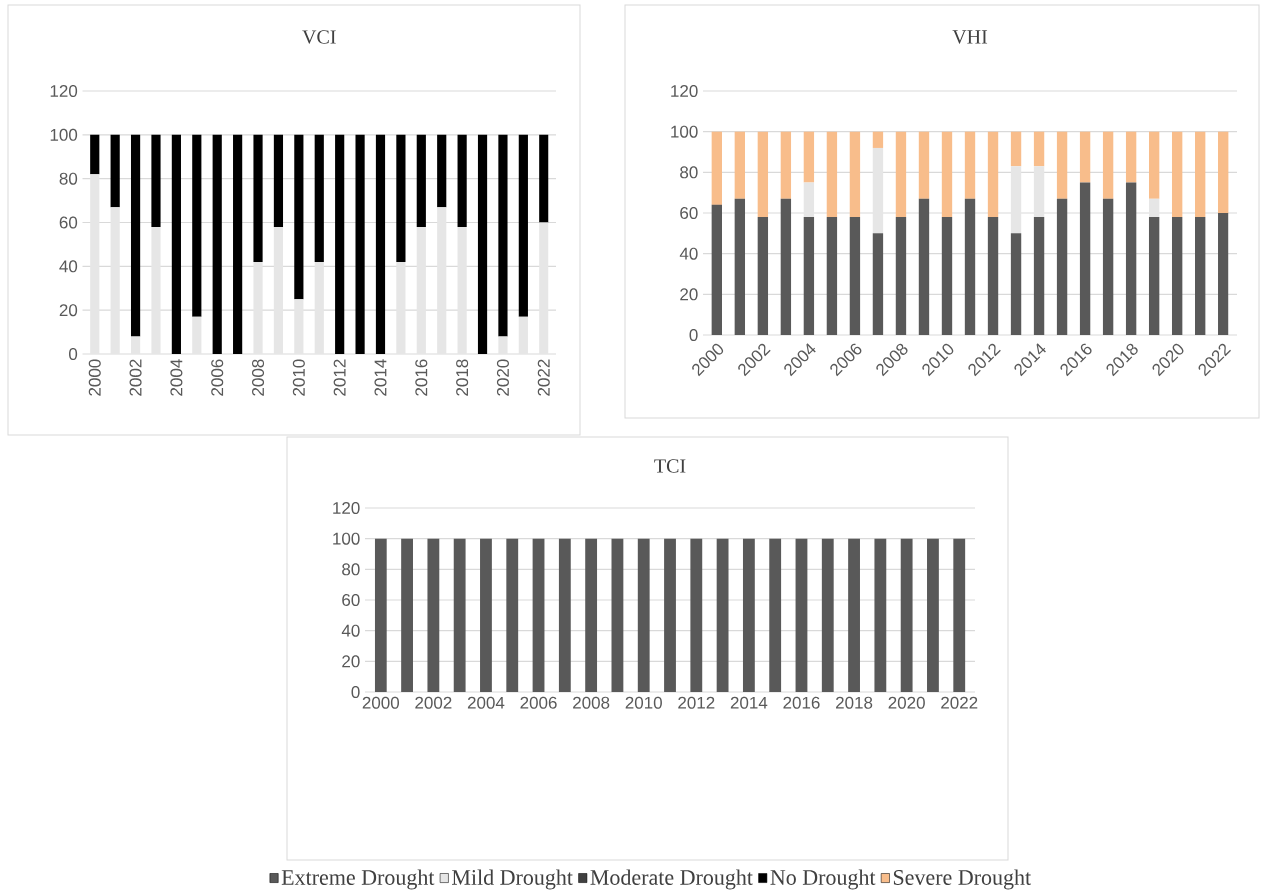  Describe the element at coordinates (962, 879) in the screenshot. I see `legend-label: Severe Drought` at that location.